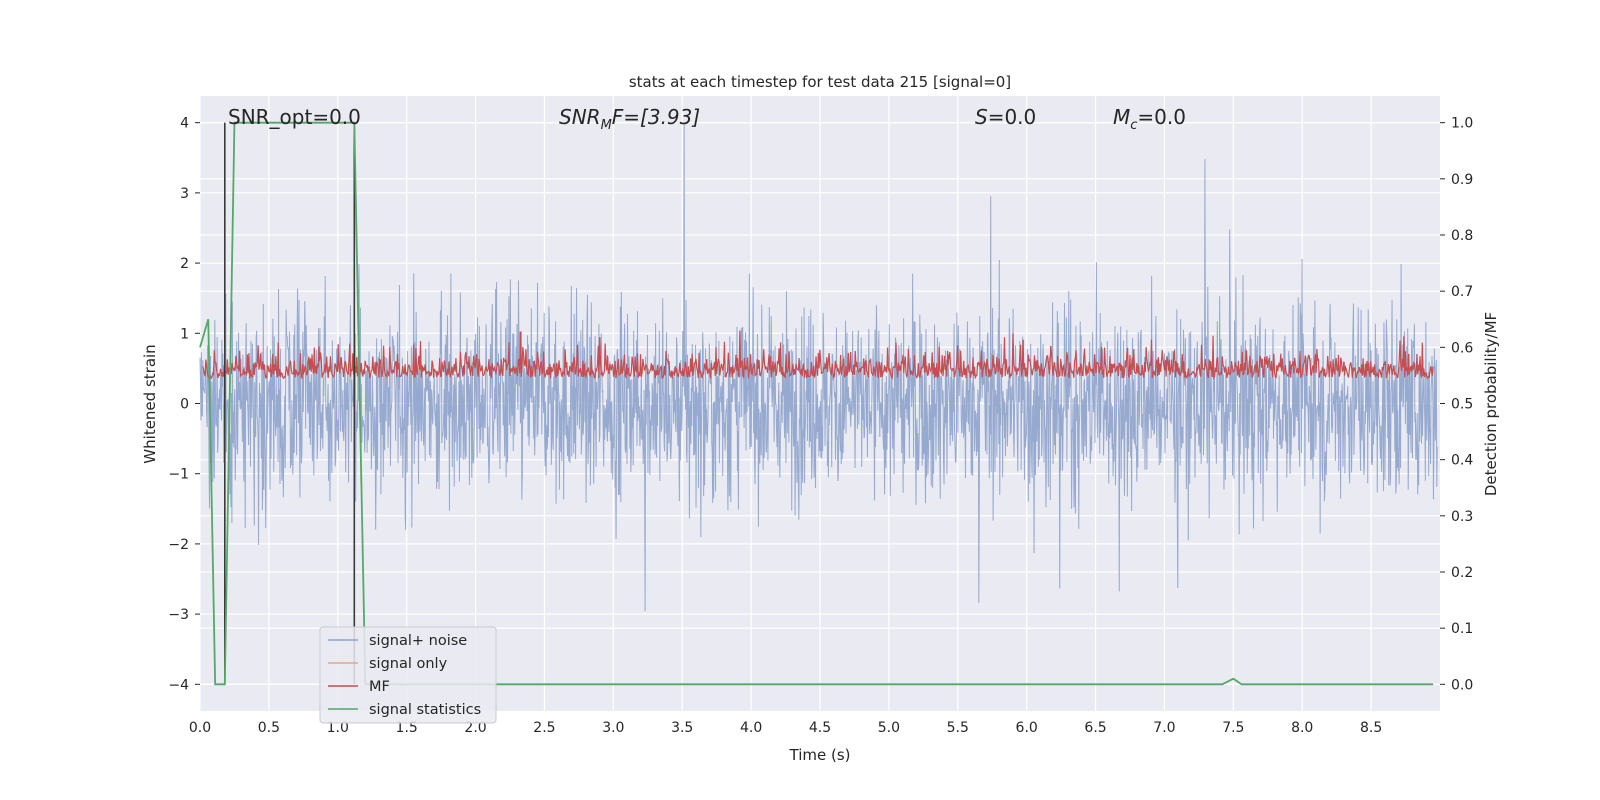 The image size is (1600, 800). Describe the element at coordinates (613, 728) in the screenshot. I see `x-tick-label: 3.0` at that location.